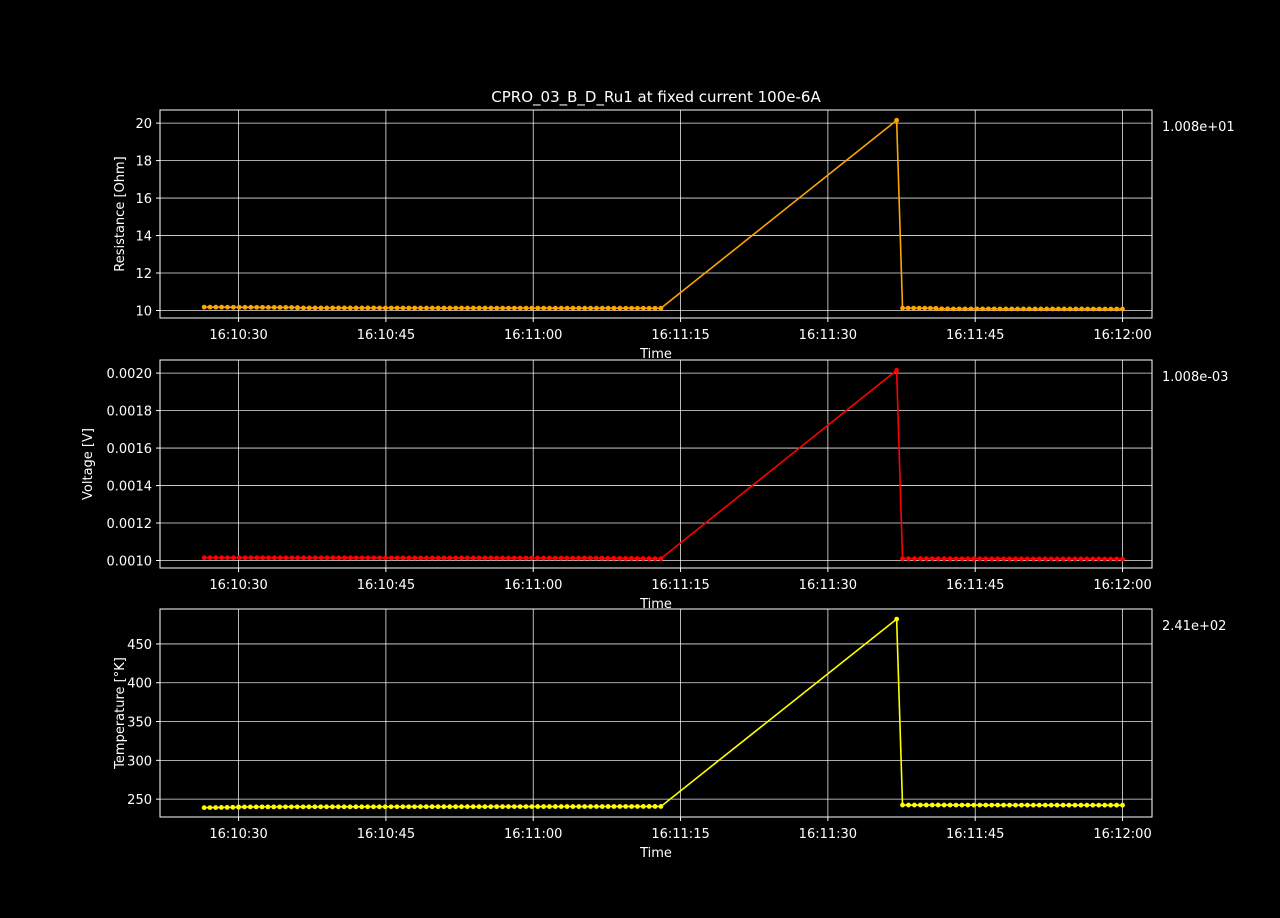 This screenshot has height=918, width=1280. I want to click on y-tick-label: 18, so click(143, 162).